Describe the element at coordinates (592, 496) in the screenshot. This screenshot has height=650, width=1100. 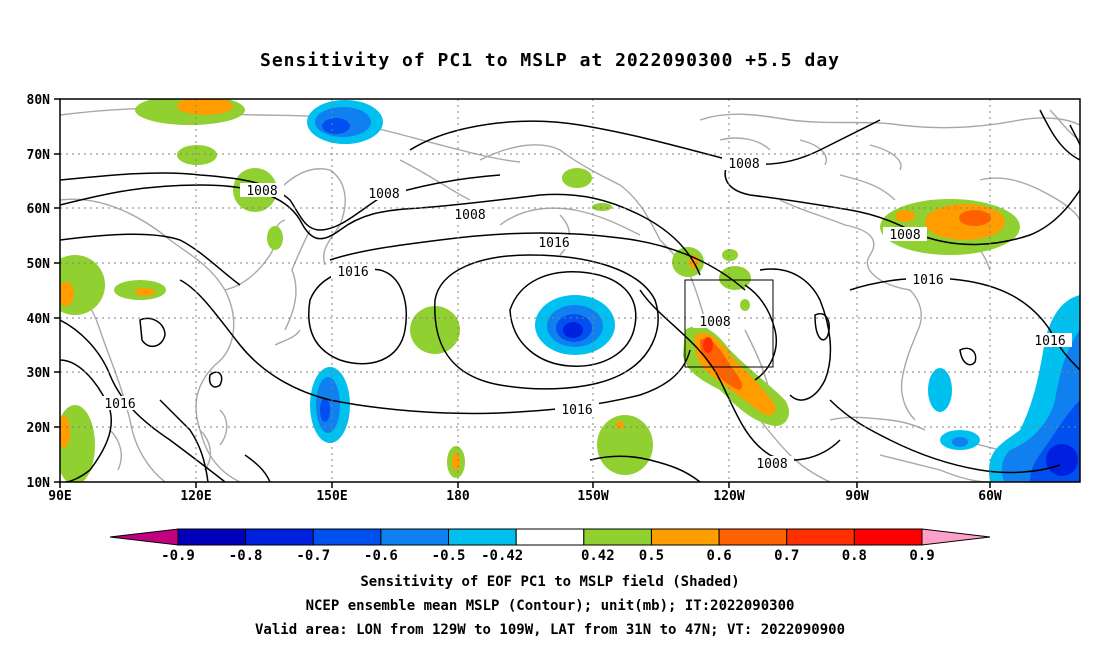
I see `lon-label: 150W` at that location.